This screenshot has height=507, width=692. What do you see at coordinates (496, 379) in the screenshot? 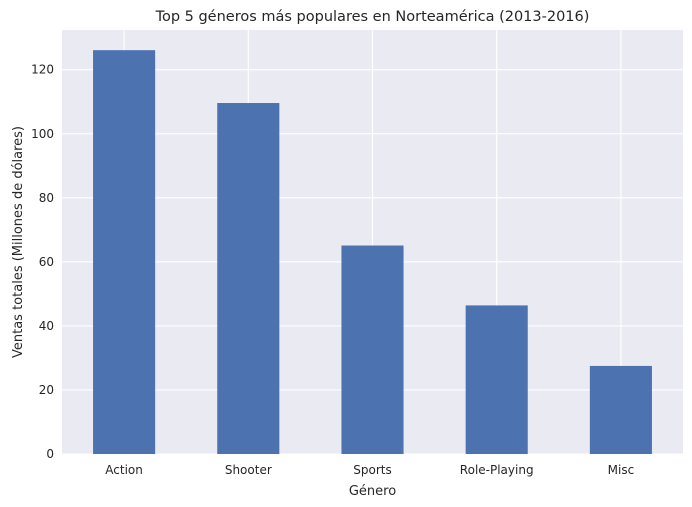
I see `bar-role-playing` at bounding box center [496, 379].